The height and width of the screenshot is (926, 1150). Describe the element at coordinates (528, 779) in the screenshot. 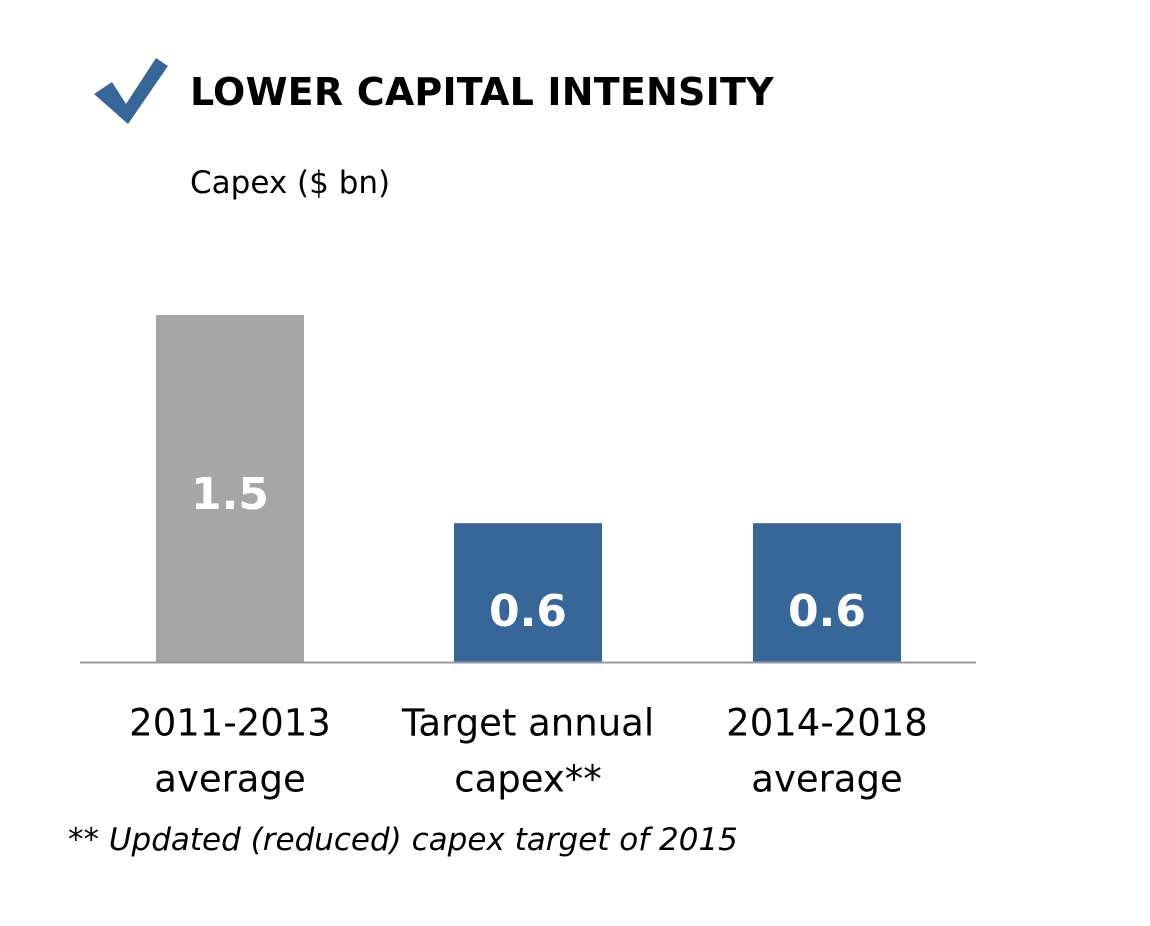

I see `x-tick-label-2-line-2: capex**` at that location.